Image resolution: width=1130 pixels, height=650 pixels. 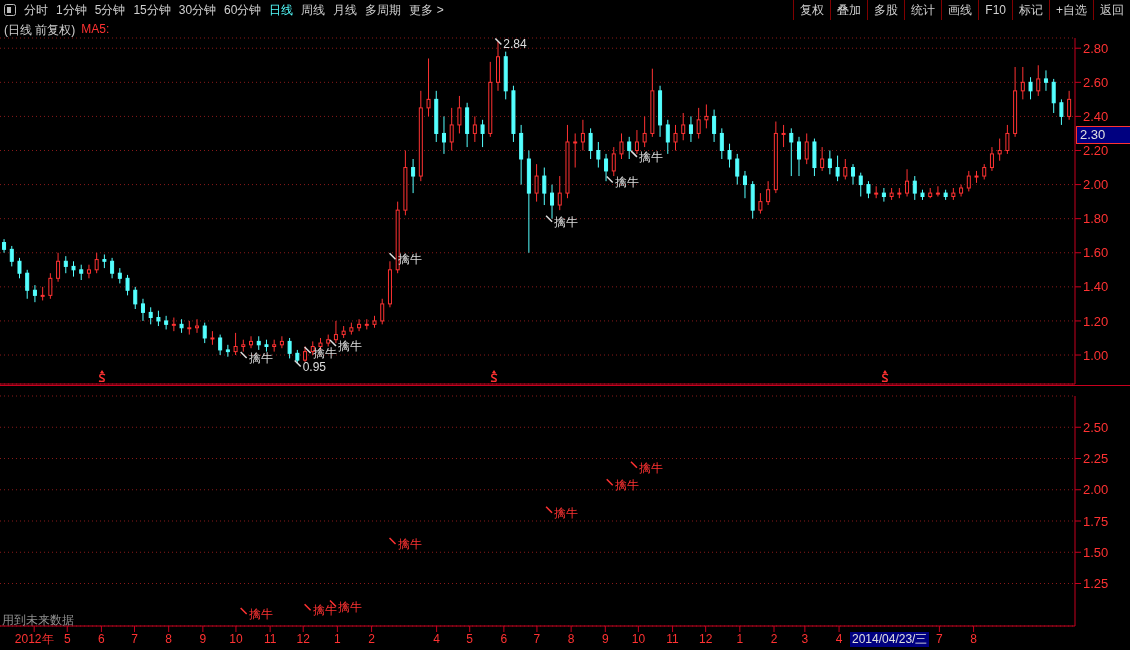 I want to click on y-tick-label: 2.00, so click(x=1096, y=185).